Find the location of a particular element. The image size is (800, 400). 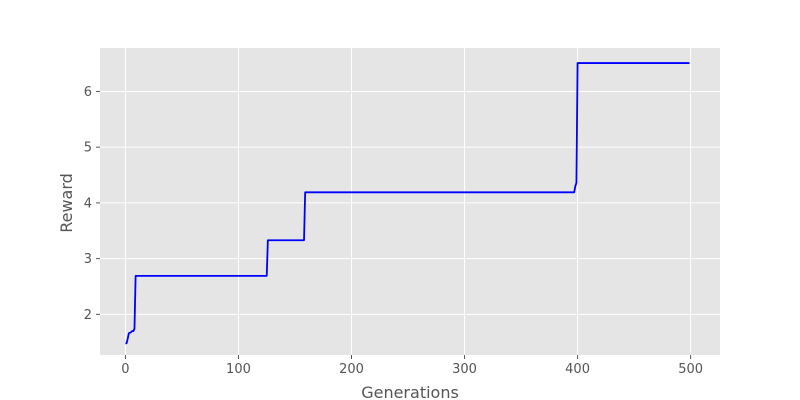

x-axis-ticks: 0 100 200 300 400 500 is located at coordinates (412, 366).